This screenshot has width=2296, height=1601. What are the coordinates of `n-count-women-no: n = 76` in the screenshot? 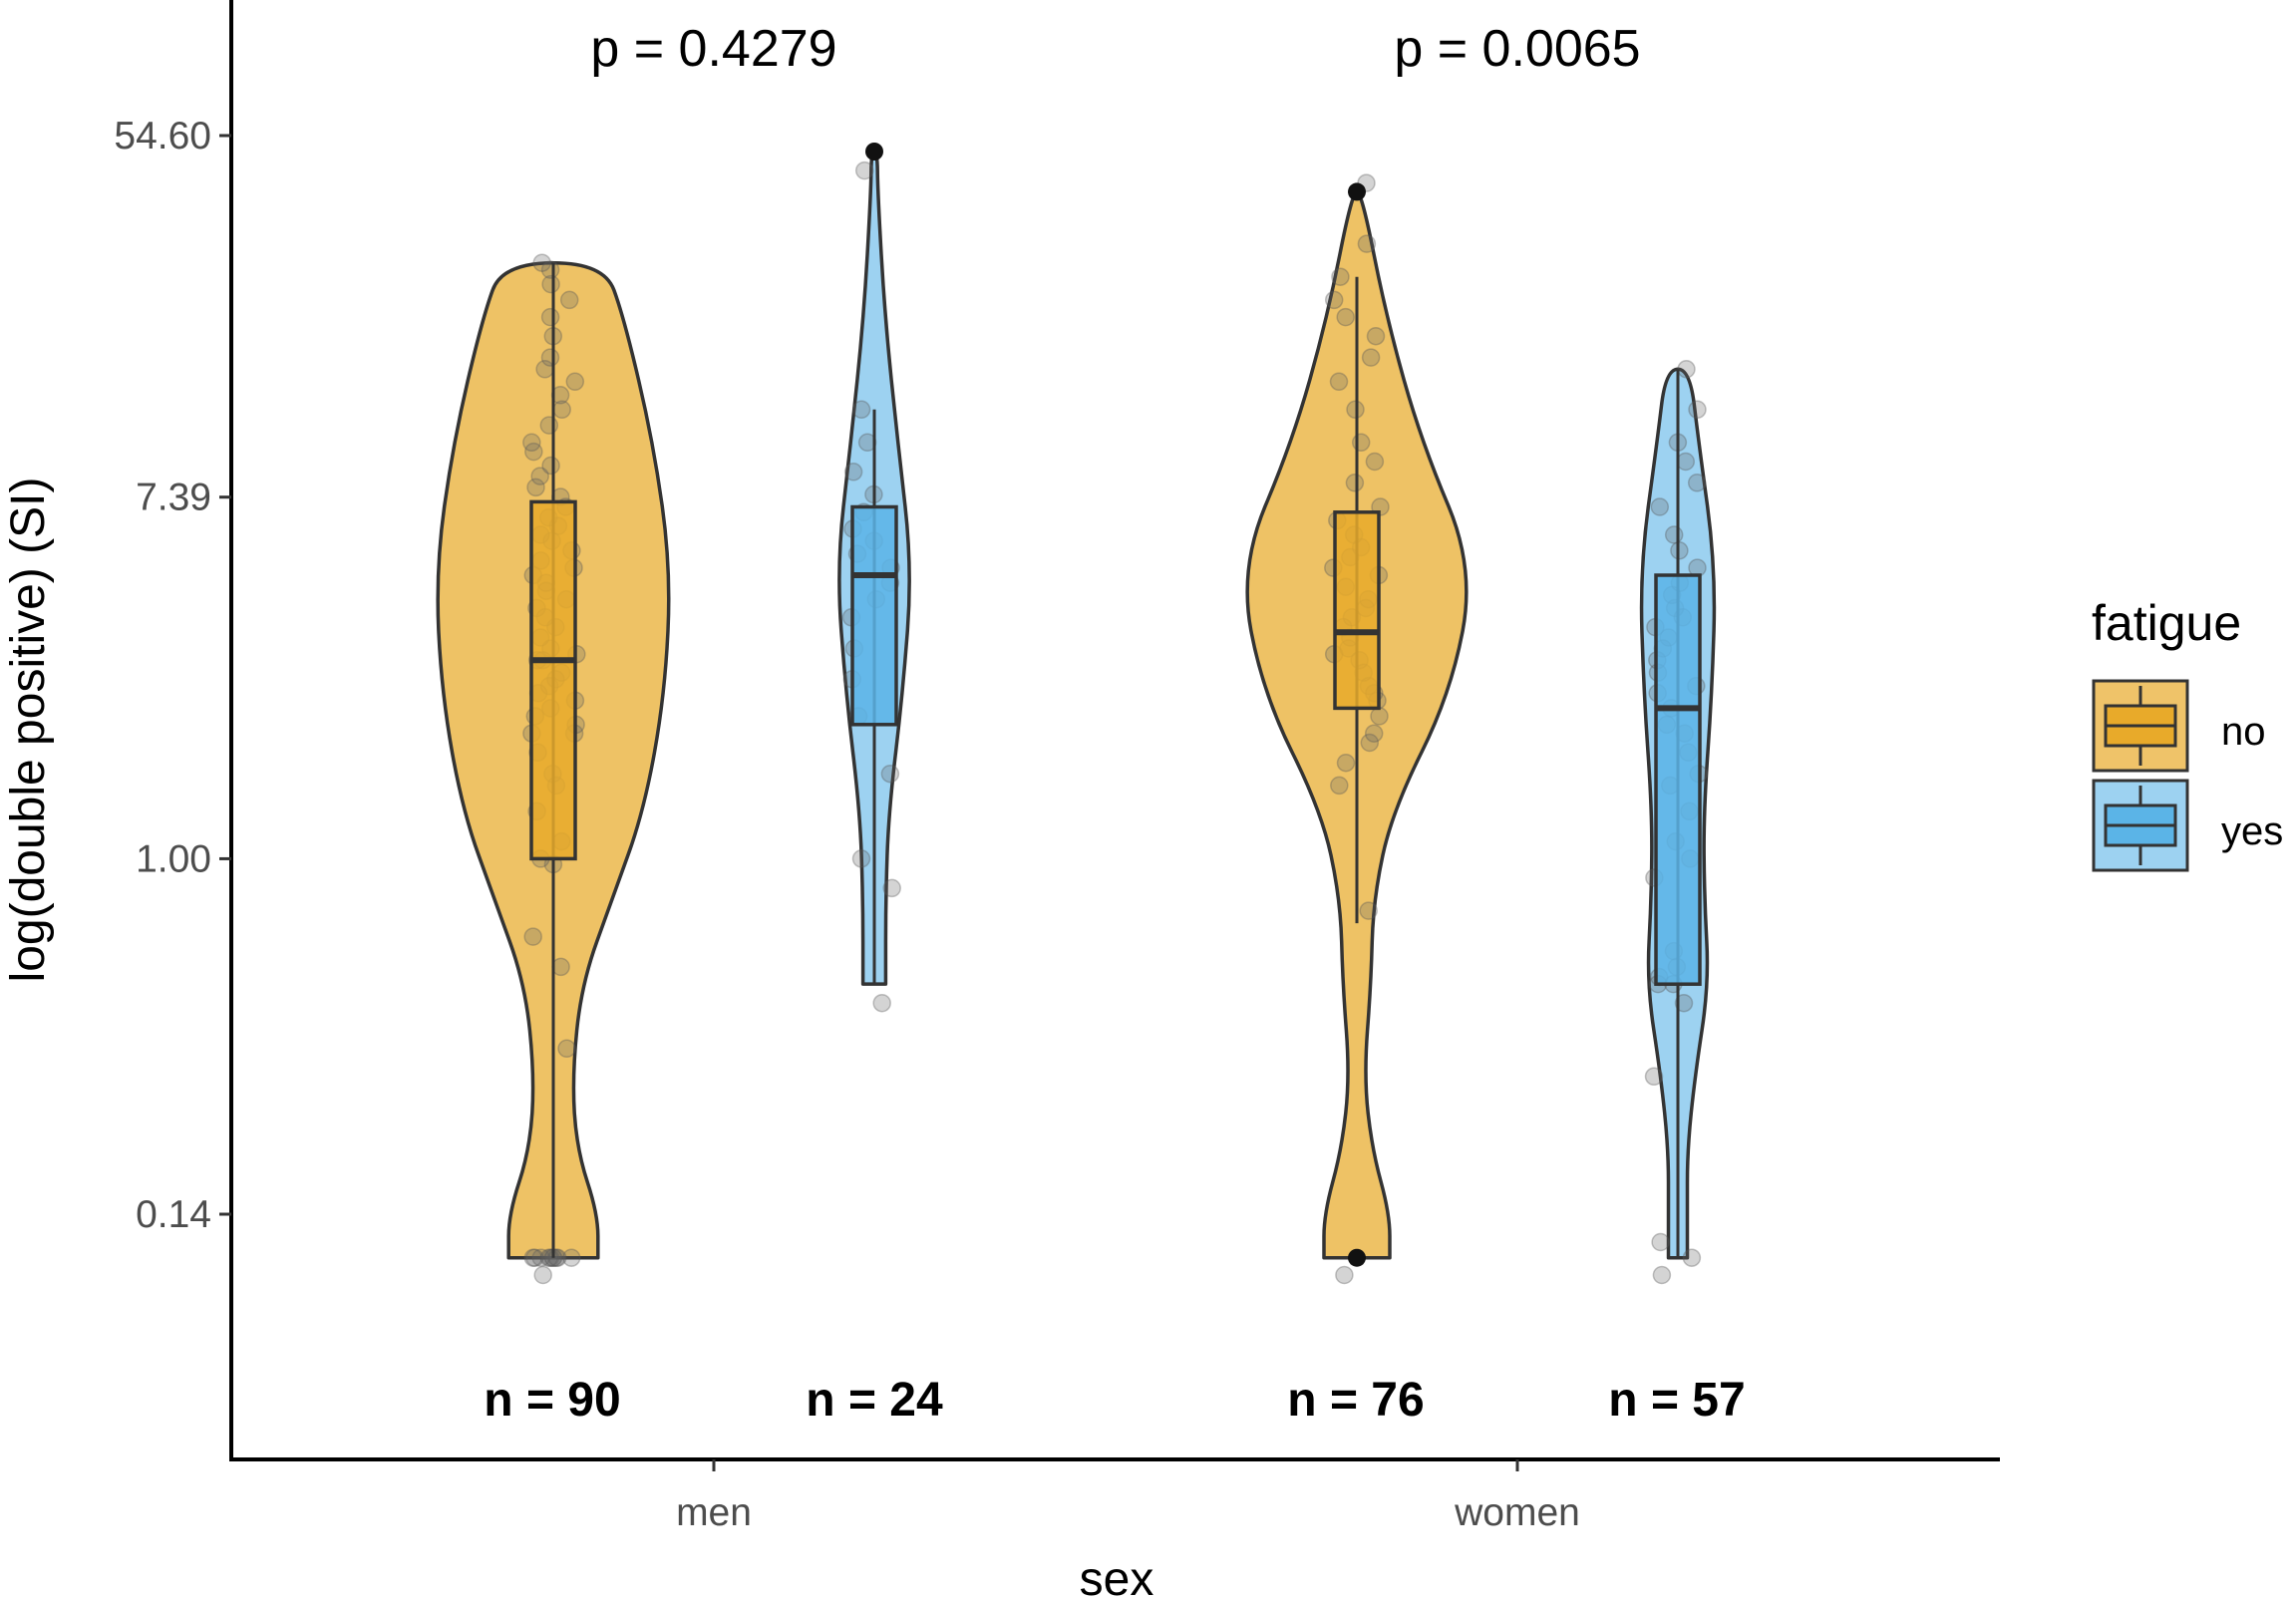 It's located at (1355, 1400).